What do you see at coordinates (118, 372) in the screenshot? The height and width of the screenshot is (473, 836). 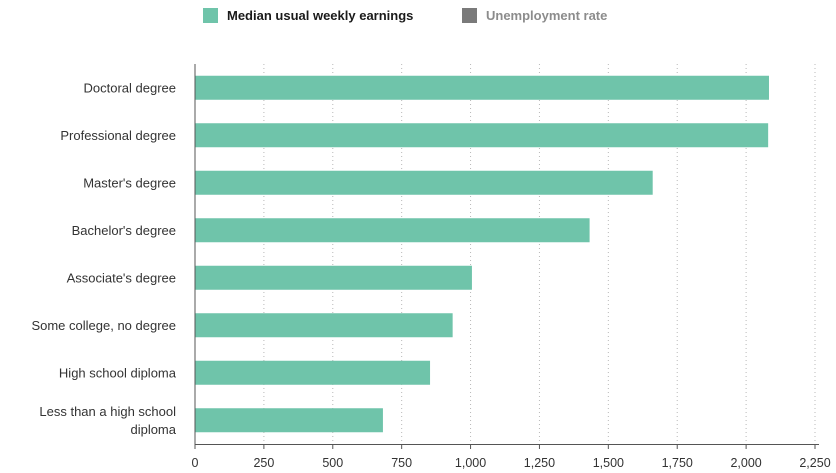 I see `category-label: High school diploma` at bounding box center [118, 372].